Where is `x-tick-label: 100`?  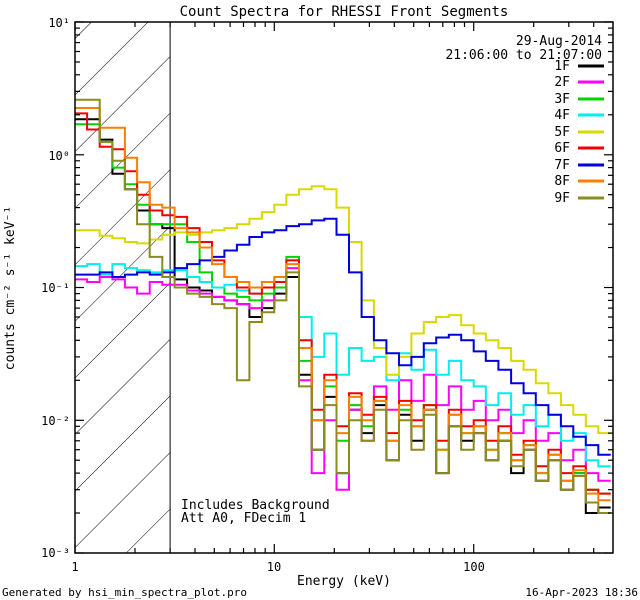 x-tick-label: 100 is located at coordinates (474, 567).